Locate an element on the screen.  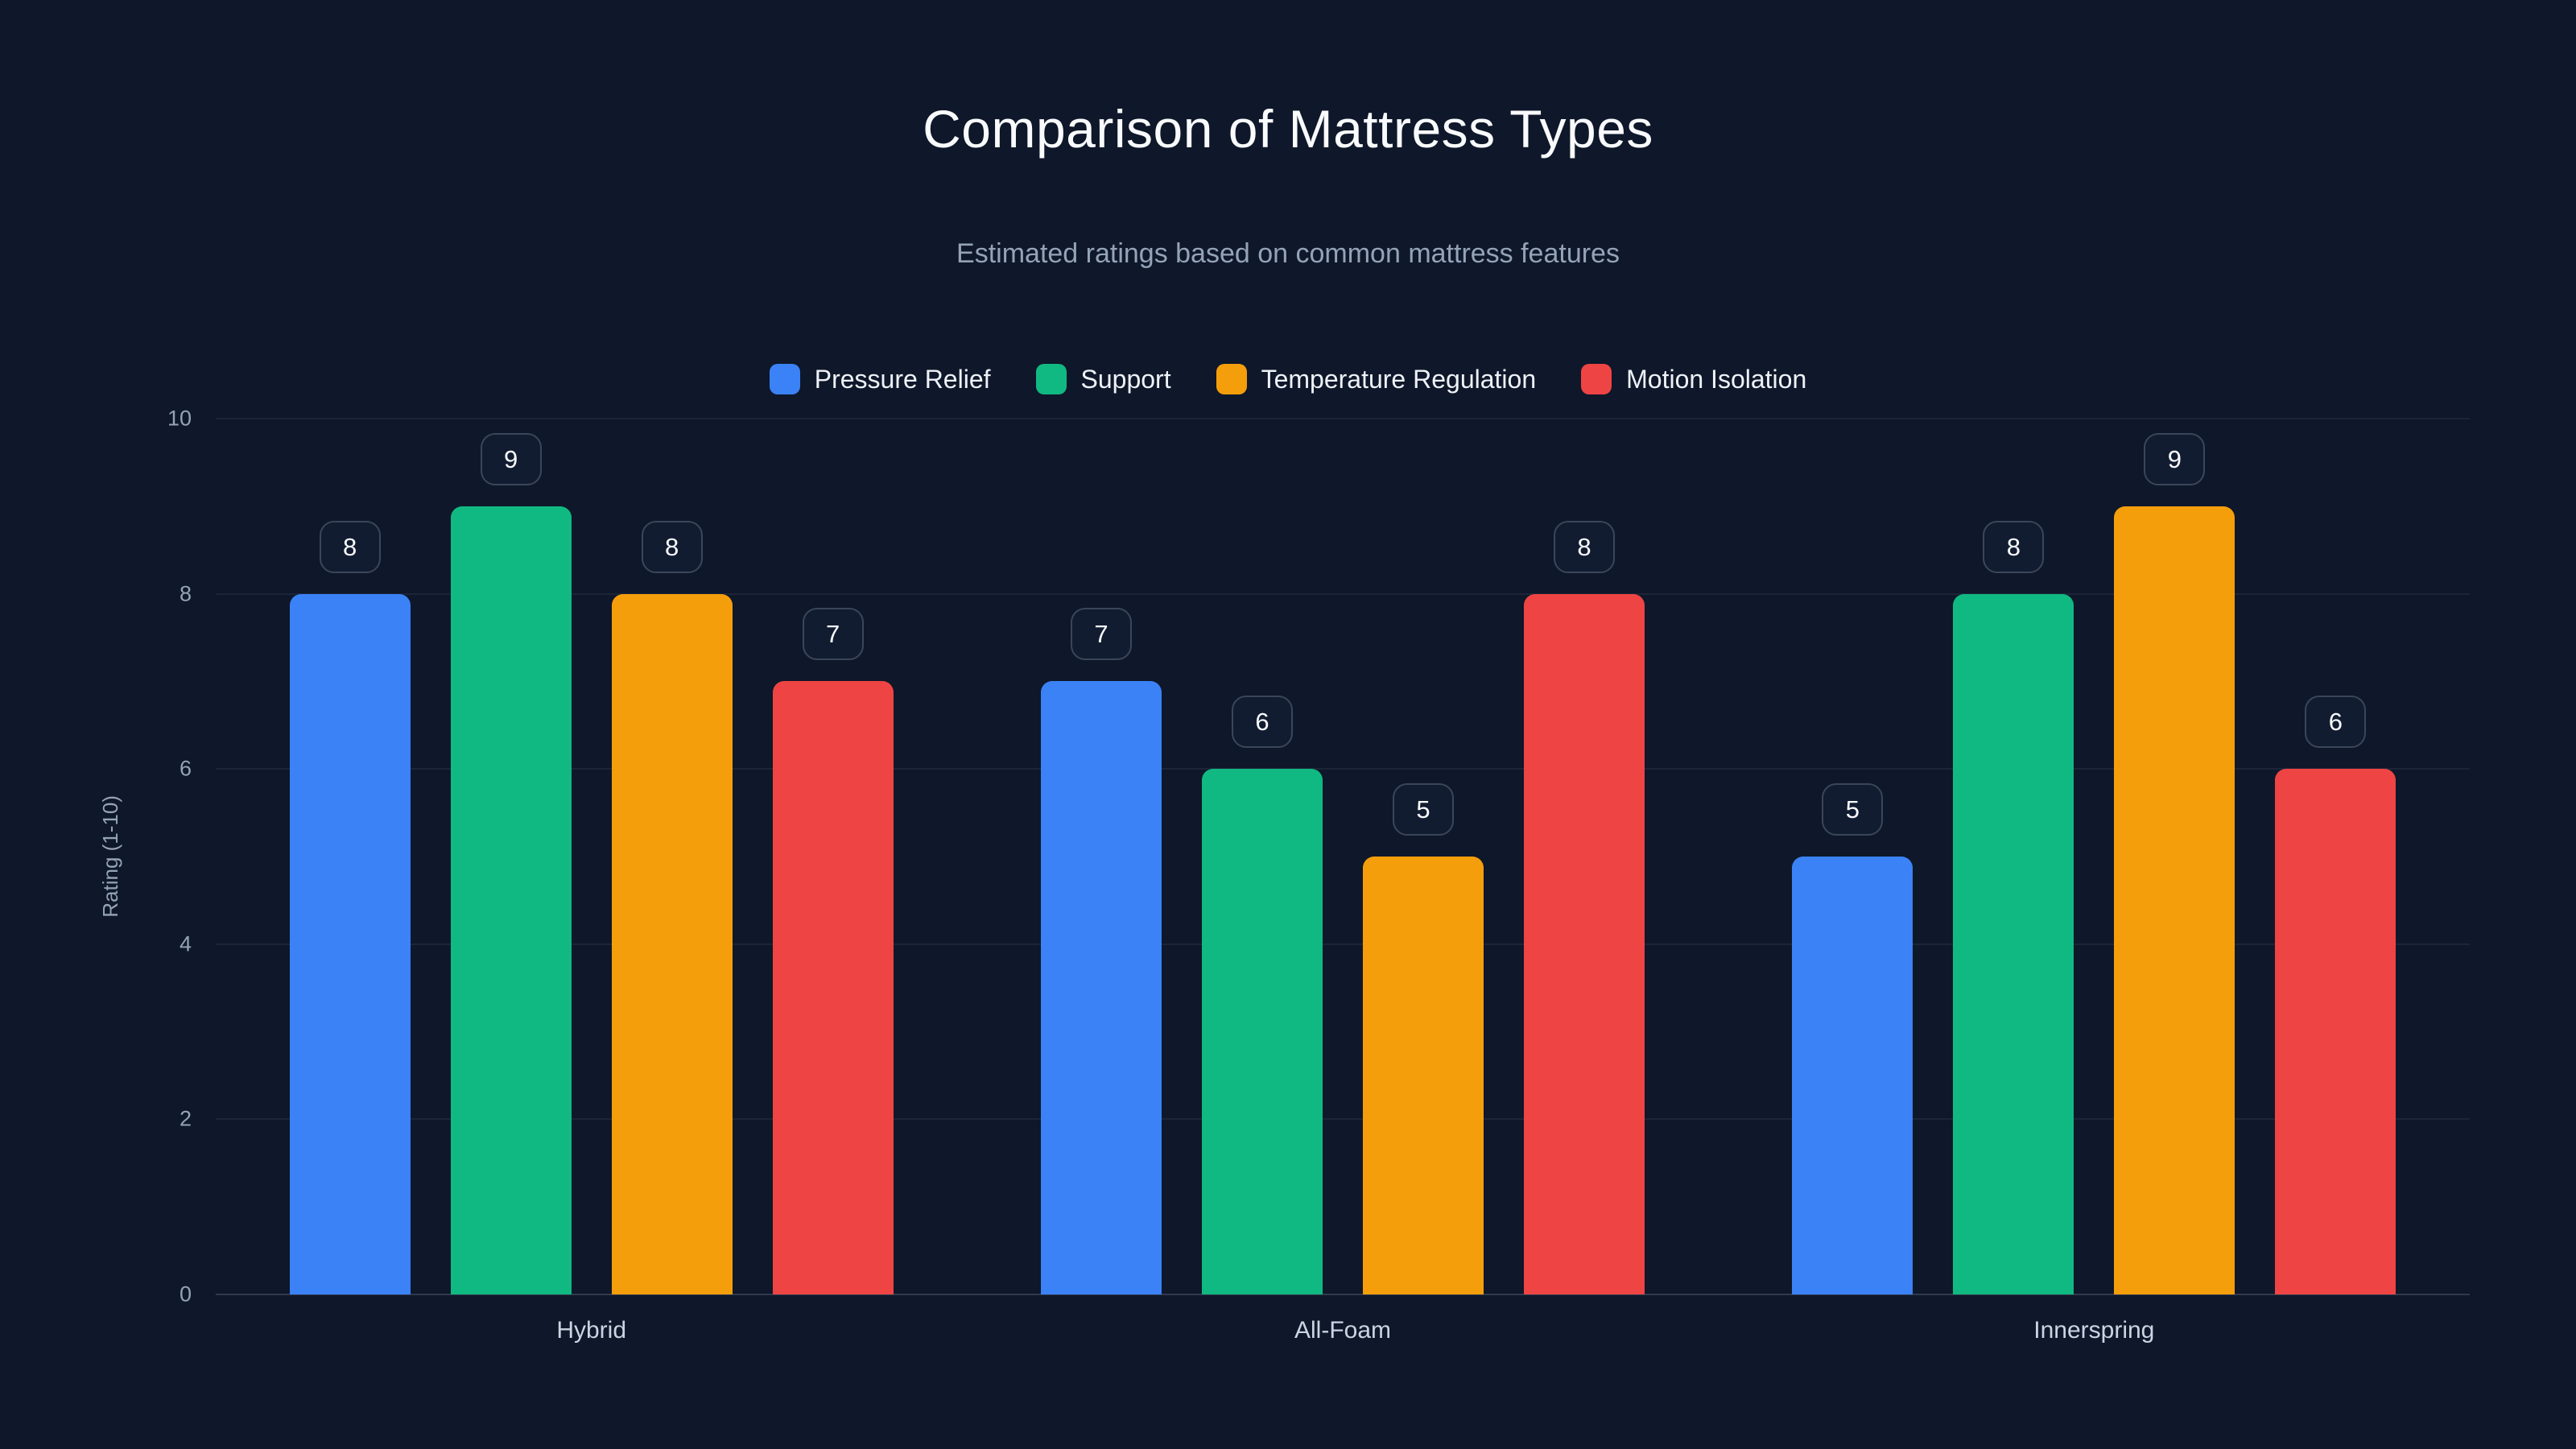
legend-item-support: Support is located at coordinates (1103, 379).